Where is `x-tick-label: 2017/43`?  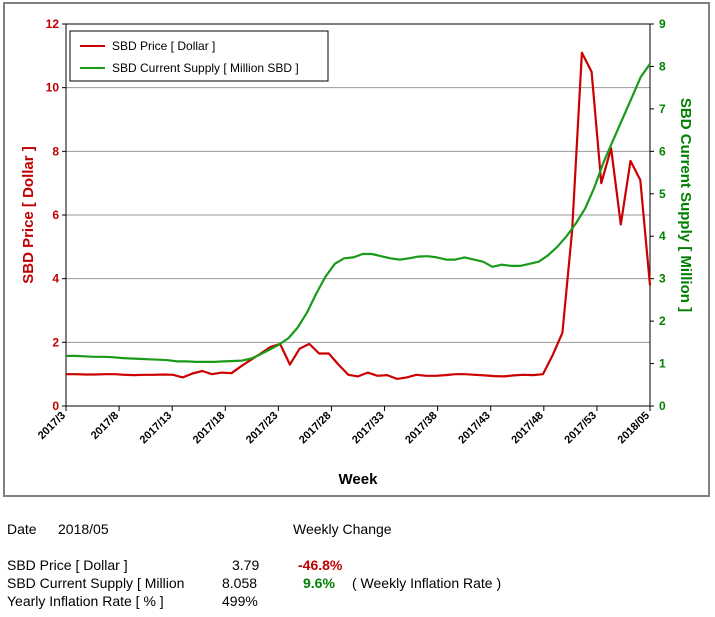
x-tick-label: 2017/43 is located at coordinates (474, 428).